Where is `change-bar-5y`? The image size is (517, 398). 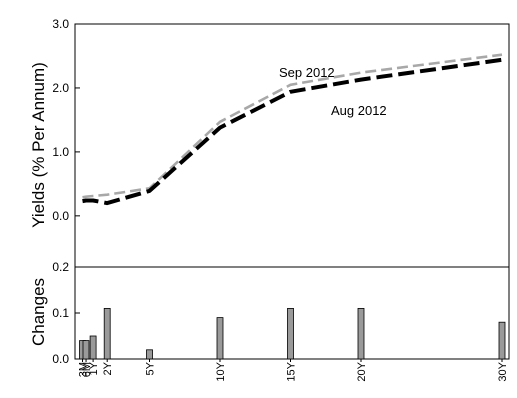
change-bar-5y is located at coordinates (149, 354).